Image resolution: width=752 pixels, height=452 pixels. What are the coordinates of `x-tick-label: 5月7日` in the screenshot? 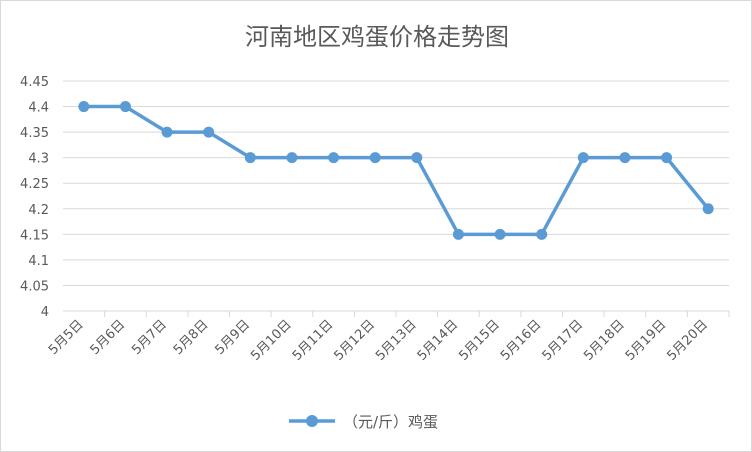 It's located at (149, 337).